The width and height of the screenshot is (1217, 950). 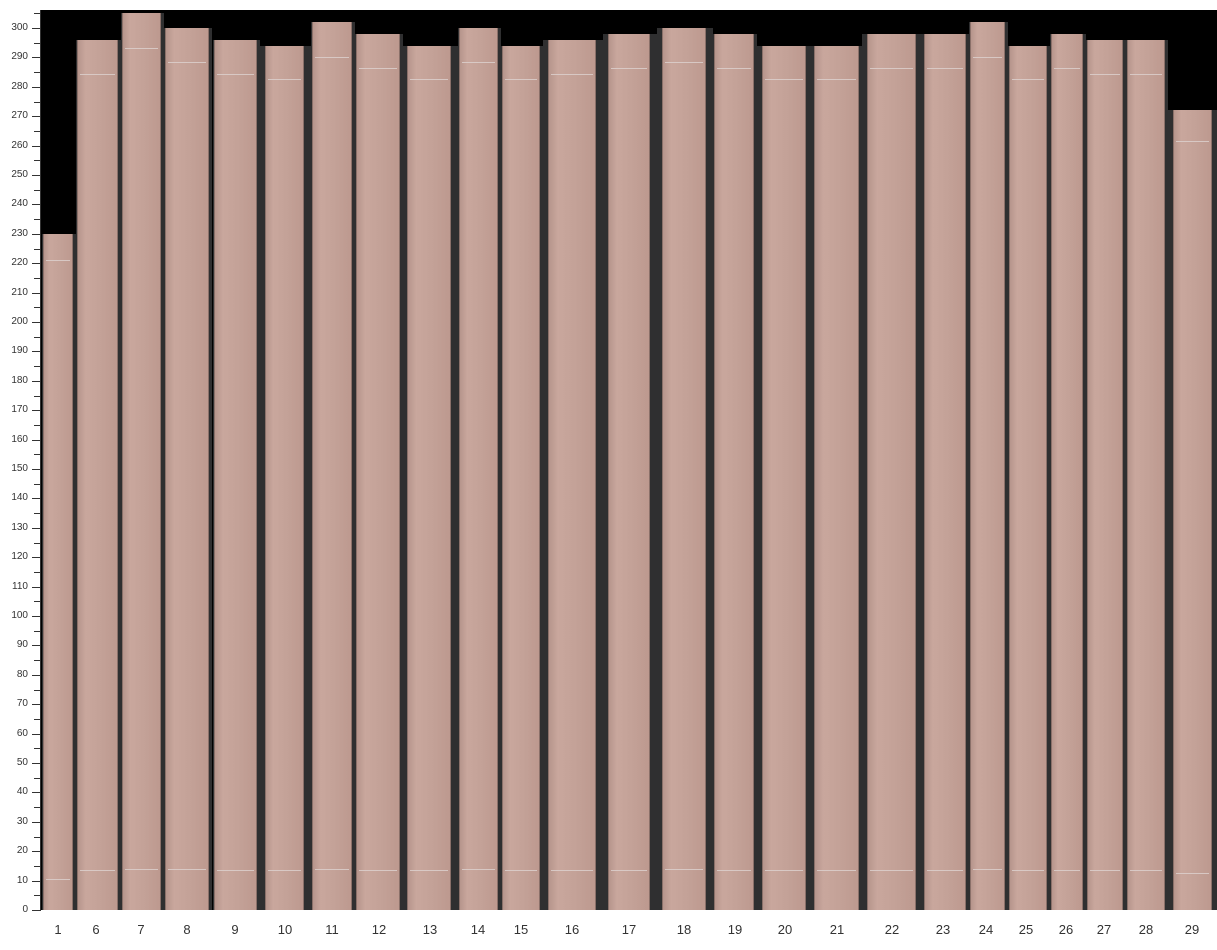 What do you see at coordinates (785, 929) in the screenshot?
I see `x-tick-label: 20` at bounding box center [785, 929].